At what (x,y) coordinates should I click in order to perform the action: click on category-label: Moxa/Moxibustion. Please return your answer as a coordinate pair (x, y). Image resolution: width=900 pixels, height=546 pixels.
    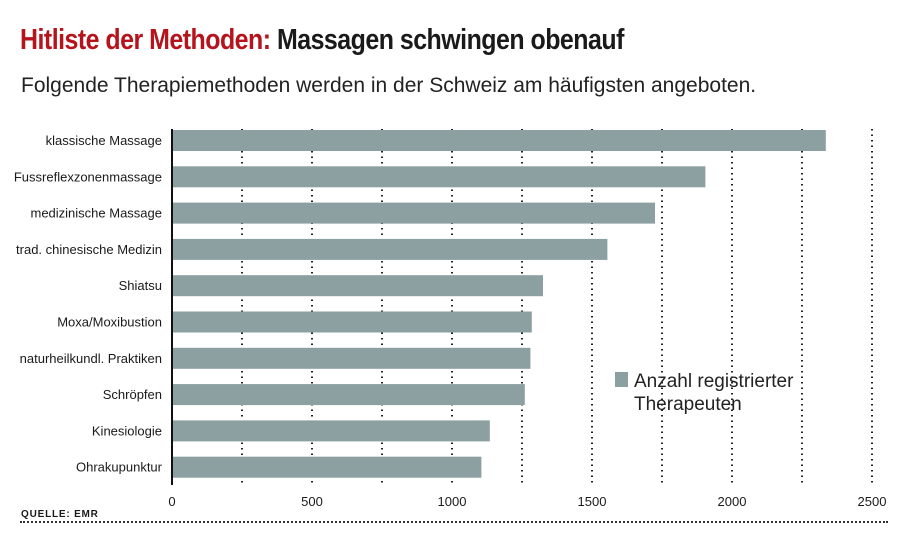
    Looking at the image, I should click on (109, 322).